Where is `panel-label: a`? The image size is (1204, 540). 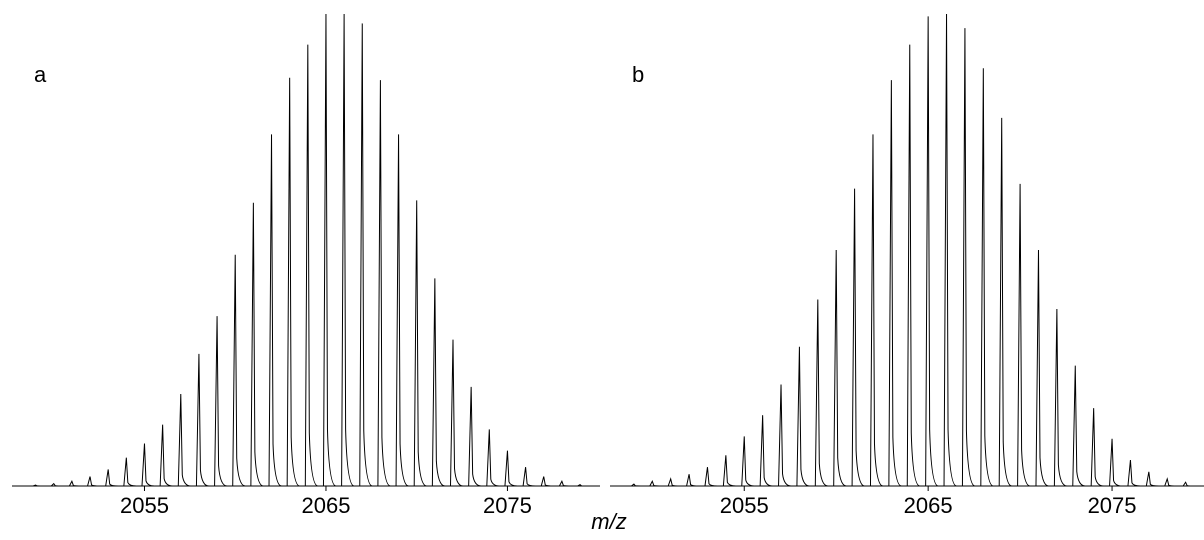 panel-label: a is located at coordinates (40, 74).